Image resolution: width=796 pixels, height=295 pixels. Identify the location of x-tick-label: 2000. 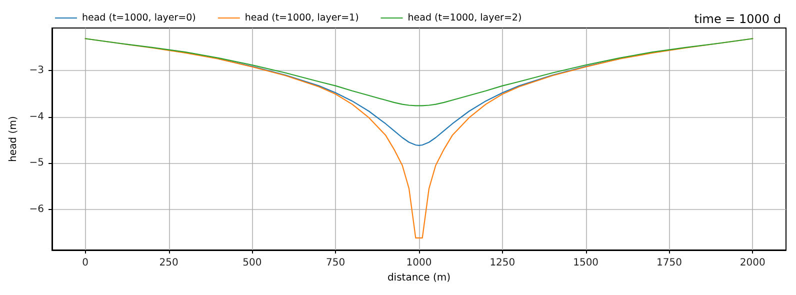
(753, 263).